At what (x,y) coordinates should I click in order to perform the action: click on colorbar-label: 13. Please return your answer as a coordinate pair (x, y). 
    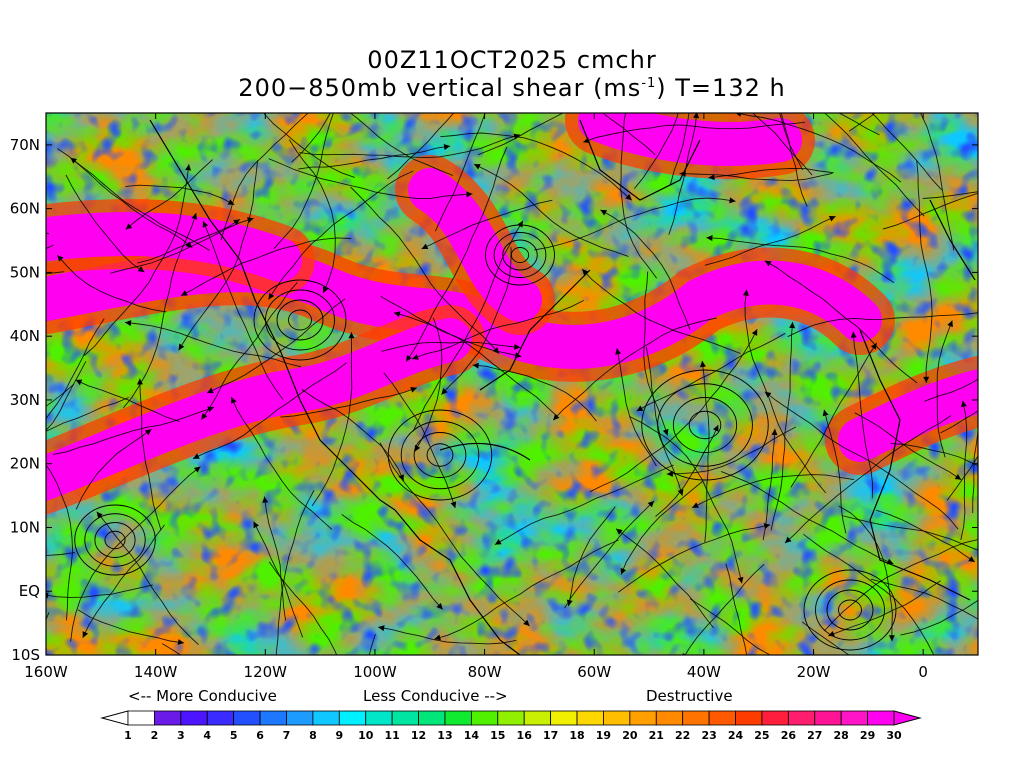
    Looking at the image, I should click on (444, 735).